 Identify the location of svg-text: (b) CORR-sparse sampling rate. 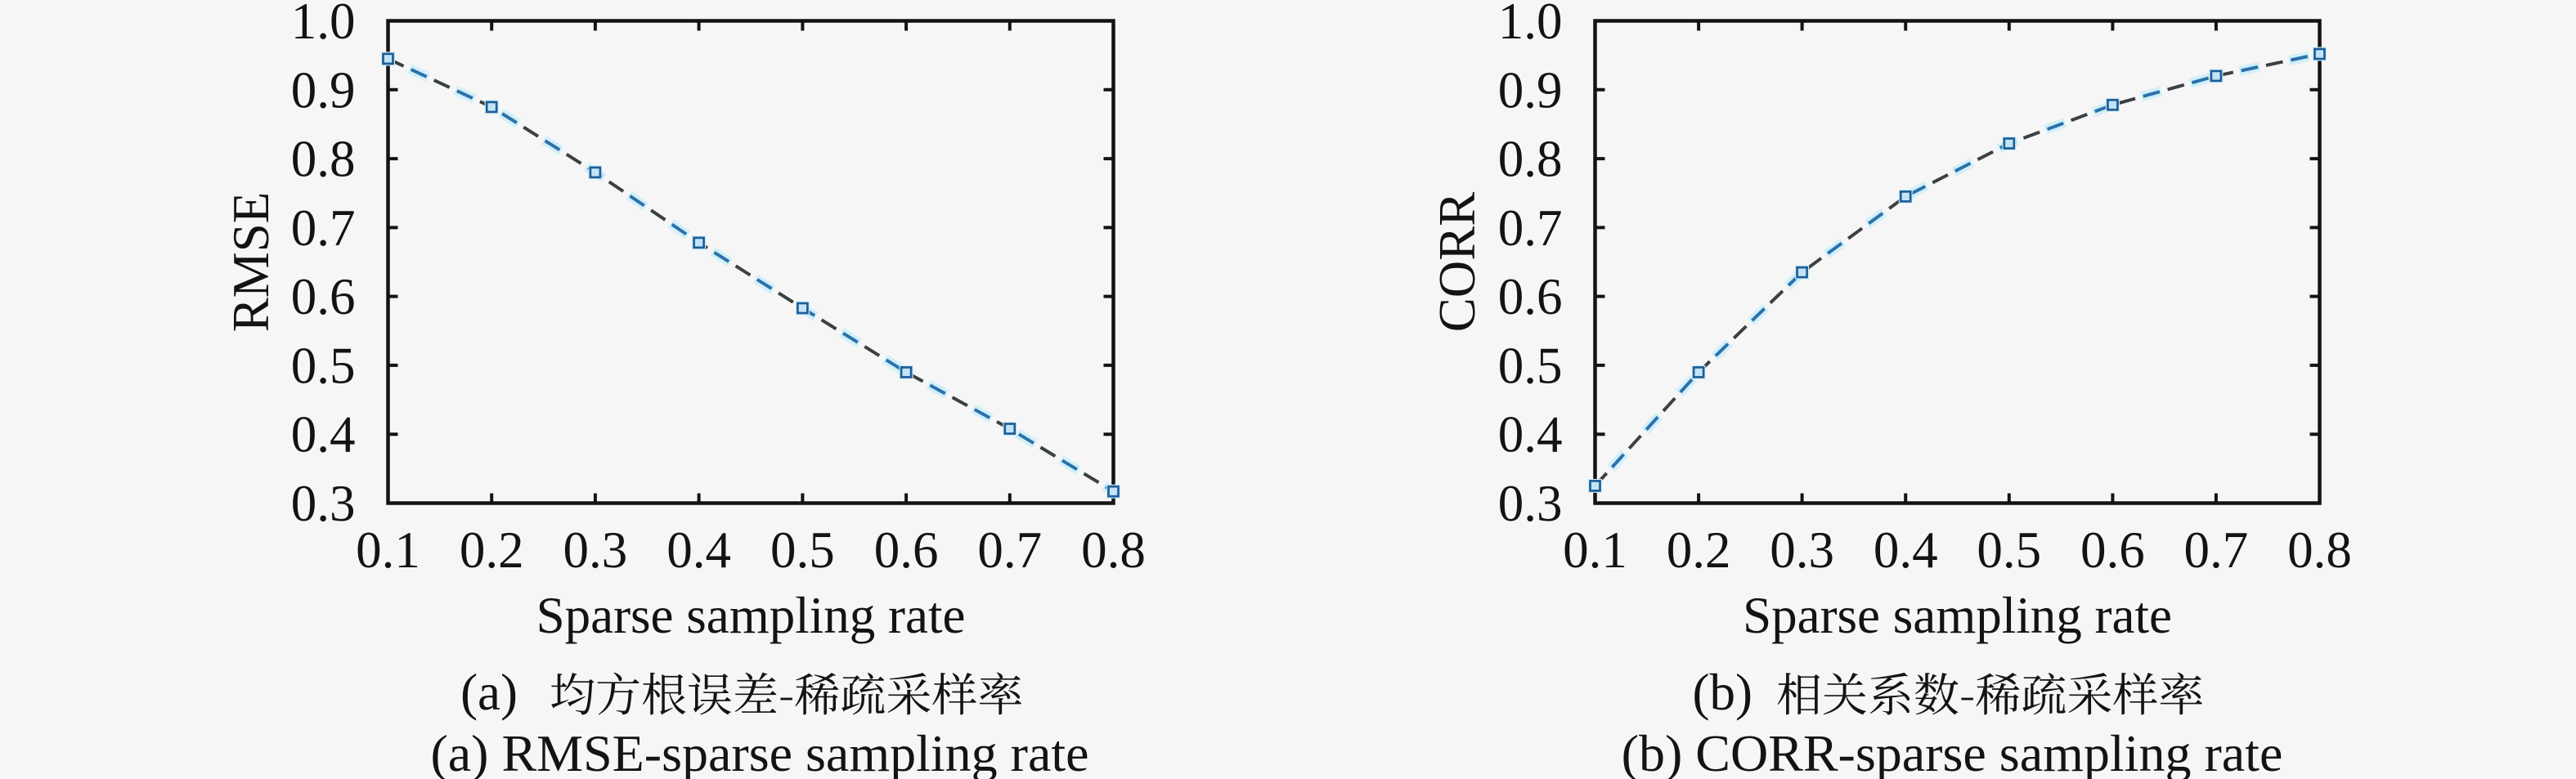
(1952, 751).